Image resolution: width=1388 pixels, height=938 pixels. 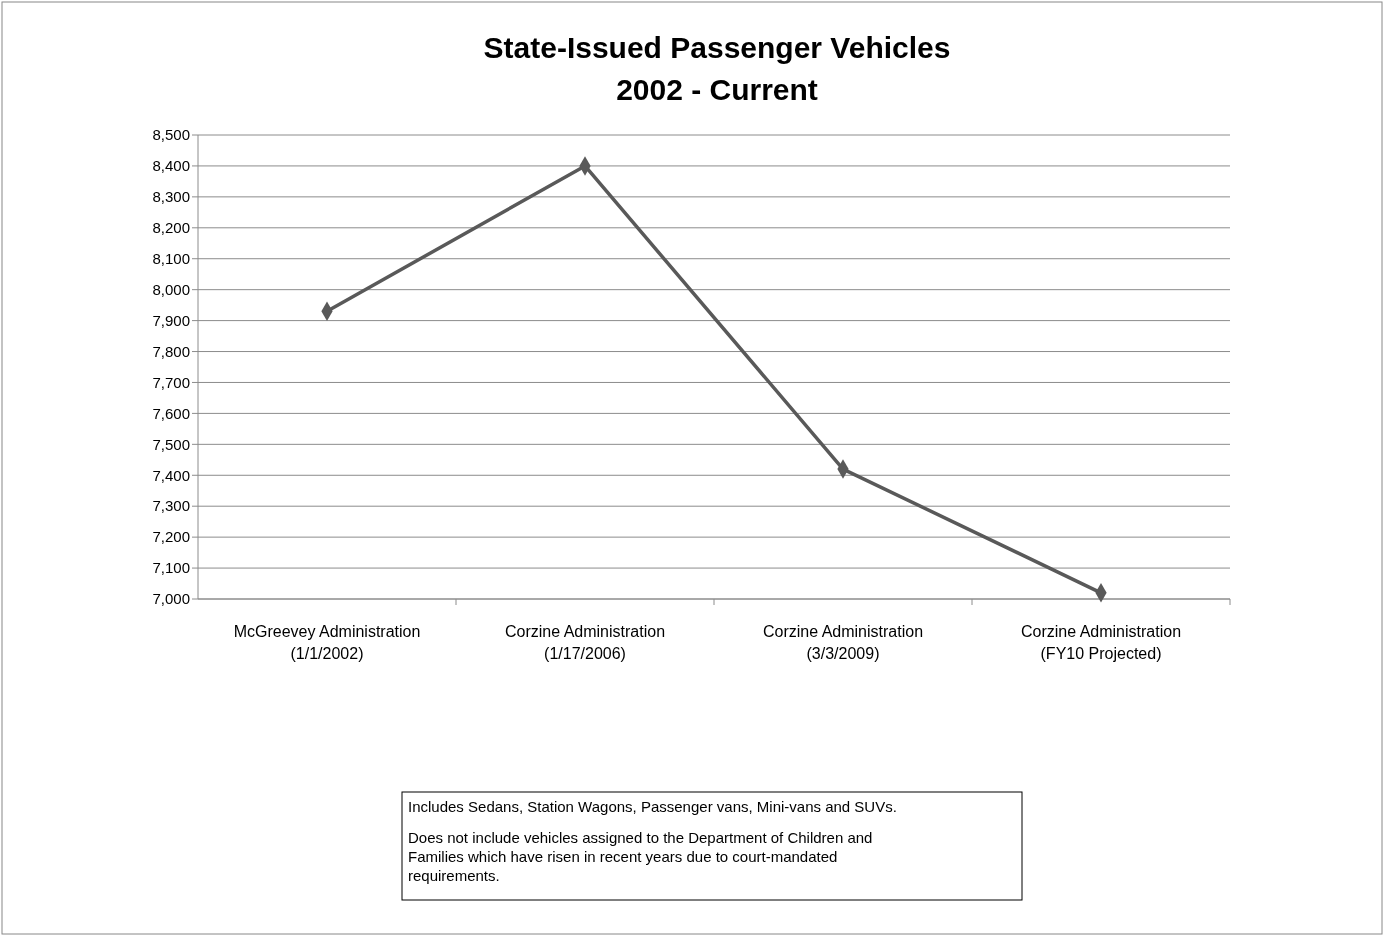 I want to click on y-tick-label: 7,600, so click(x=171, y=413).